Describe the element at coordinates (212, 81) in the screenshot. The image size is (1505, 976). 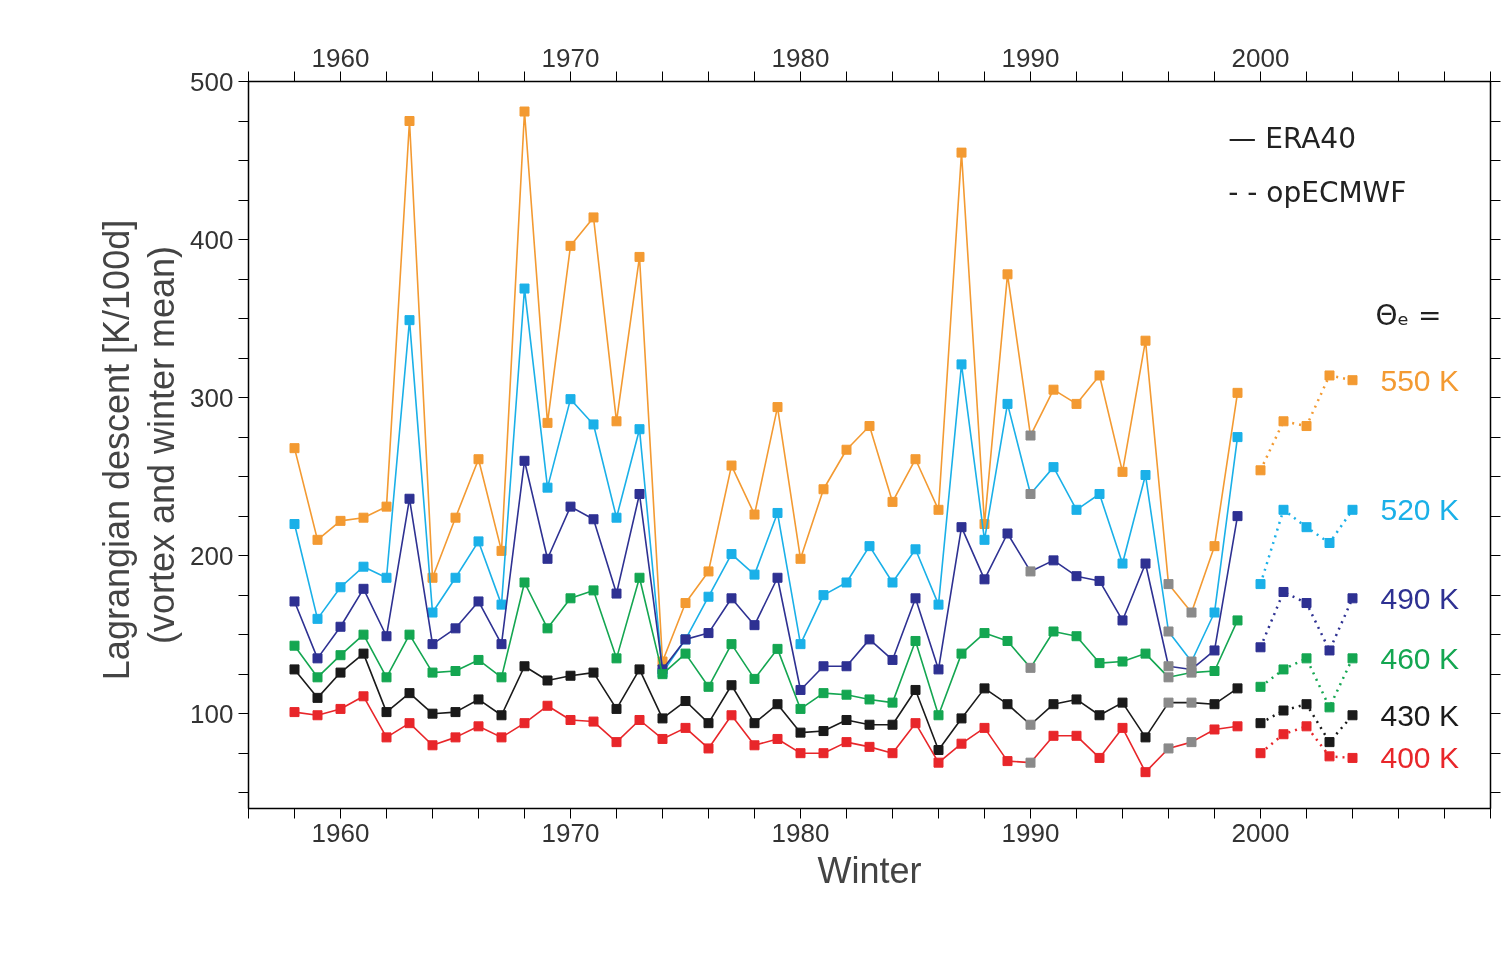
I see `y-tick-label: 500` at that location.